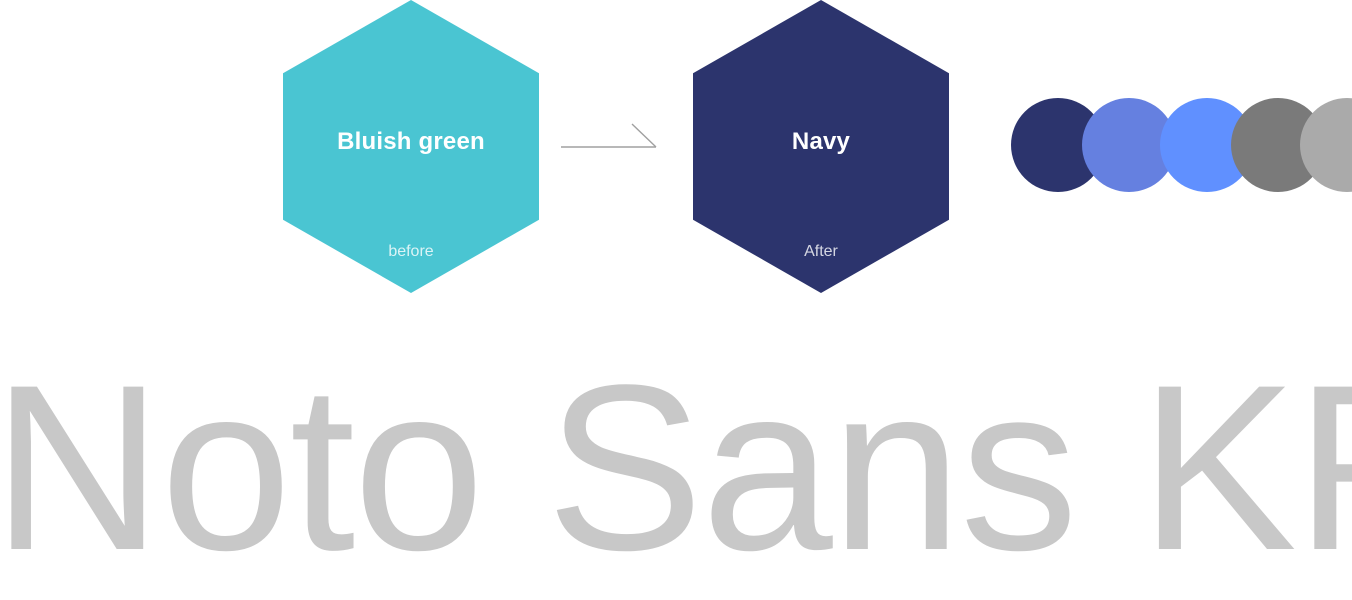 The width and height of the screenshot is (1352, 600). Describe the element at coordinates (821, 141) in the screenshot. I see `after-color-name: Navy` at that location.